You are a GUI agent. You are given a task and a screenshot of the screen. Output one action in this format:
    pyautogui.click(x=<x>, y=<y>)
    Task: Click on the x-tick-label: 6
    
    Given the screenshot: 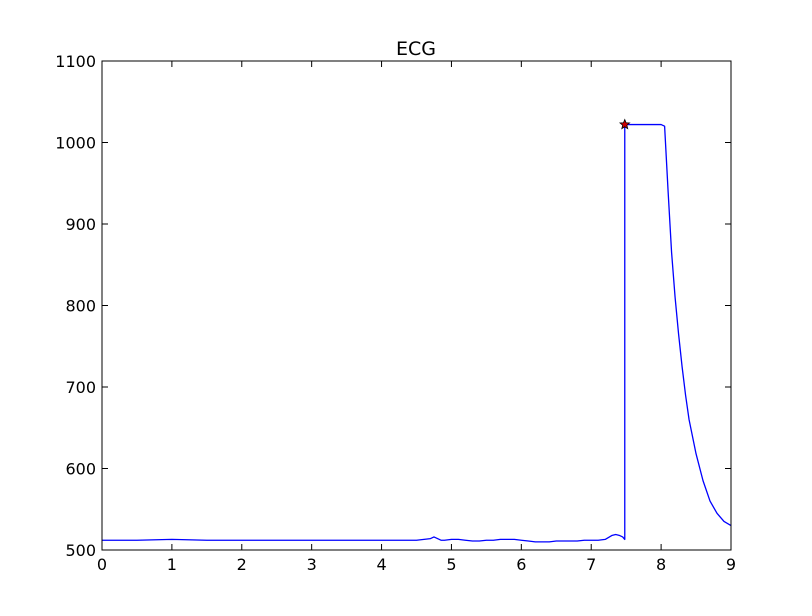 What is the action you would take?
    pyautogui.click(x=521, y=564)
    